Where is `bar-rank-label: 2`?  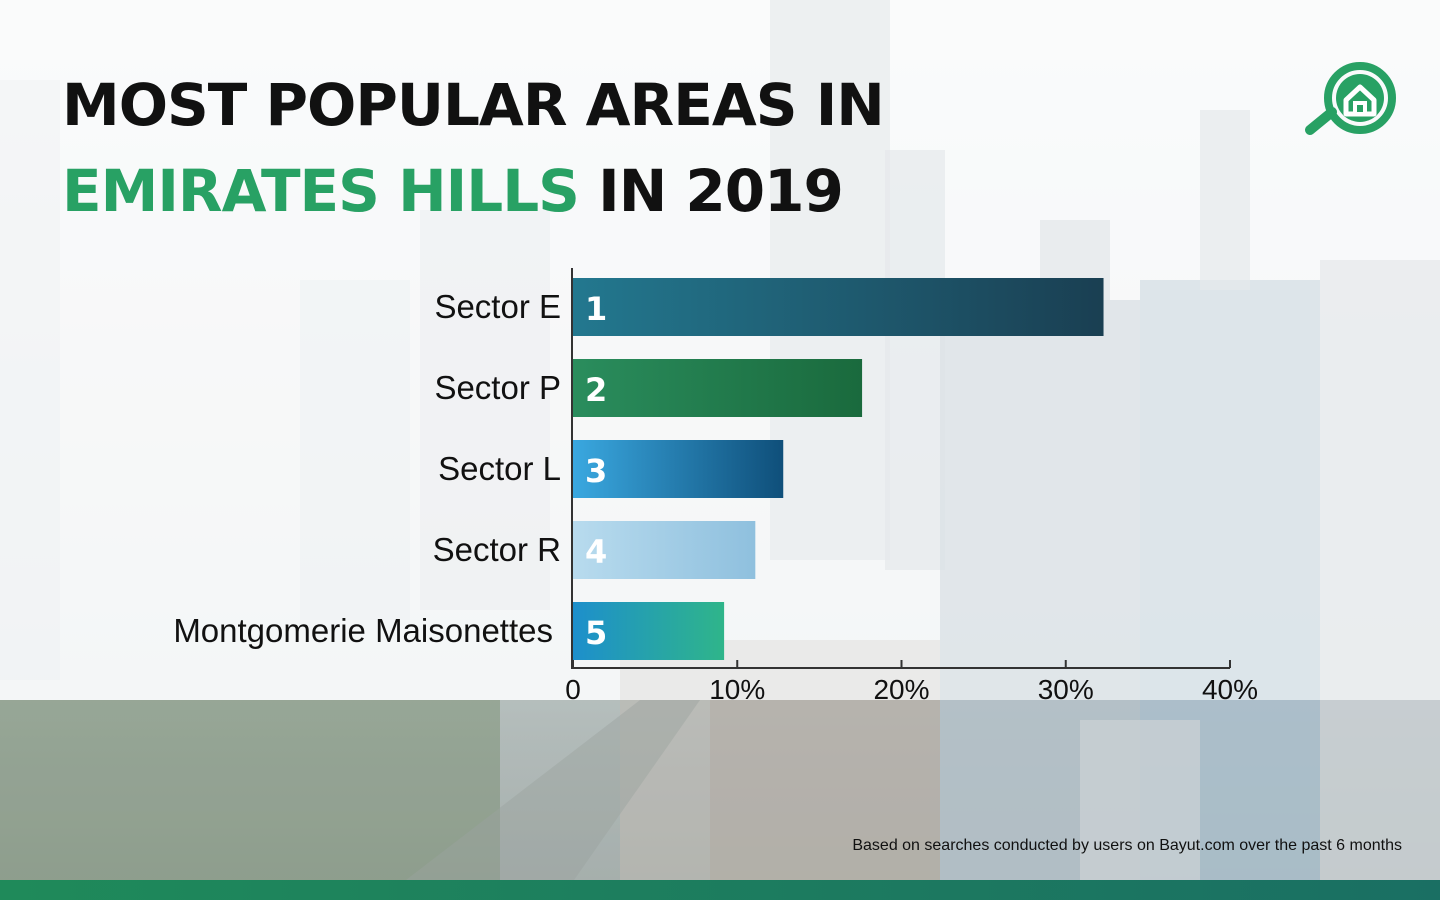 bar-rank-label: 2 is located at coordinates (596, 390).